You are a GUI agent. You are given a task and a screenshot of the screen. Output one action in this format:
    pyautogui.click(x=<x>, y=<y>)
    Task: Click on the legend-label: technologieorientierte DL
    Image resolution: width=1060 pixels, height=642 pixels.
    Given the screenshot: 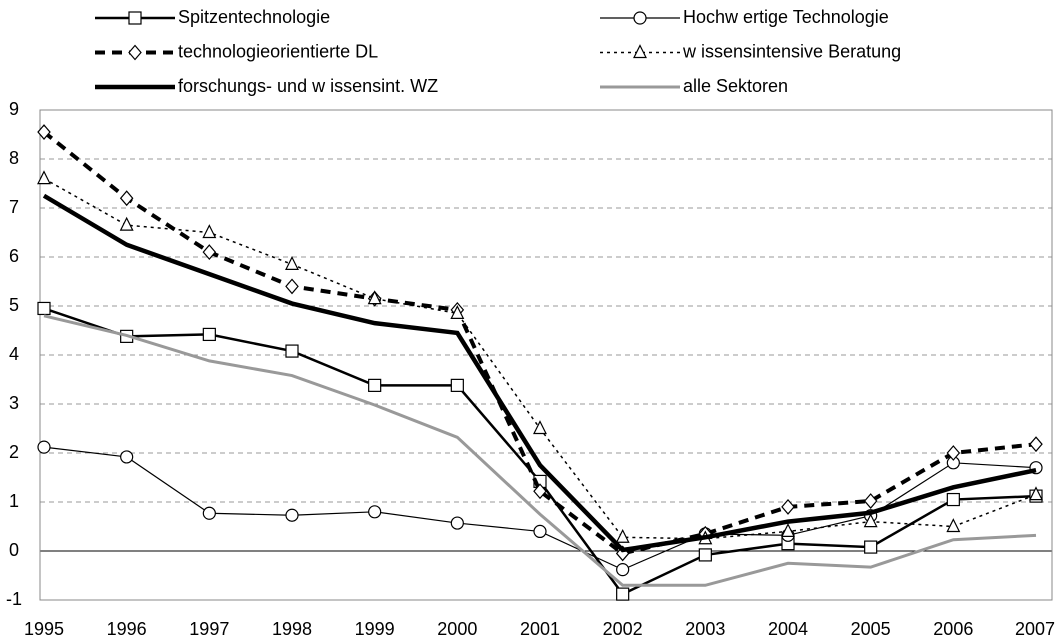 What is the action you would take?
    pyautogui.click(x=278, y=51)
    